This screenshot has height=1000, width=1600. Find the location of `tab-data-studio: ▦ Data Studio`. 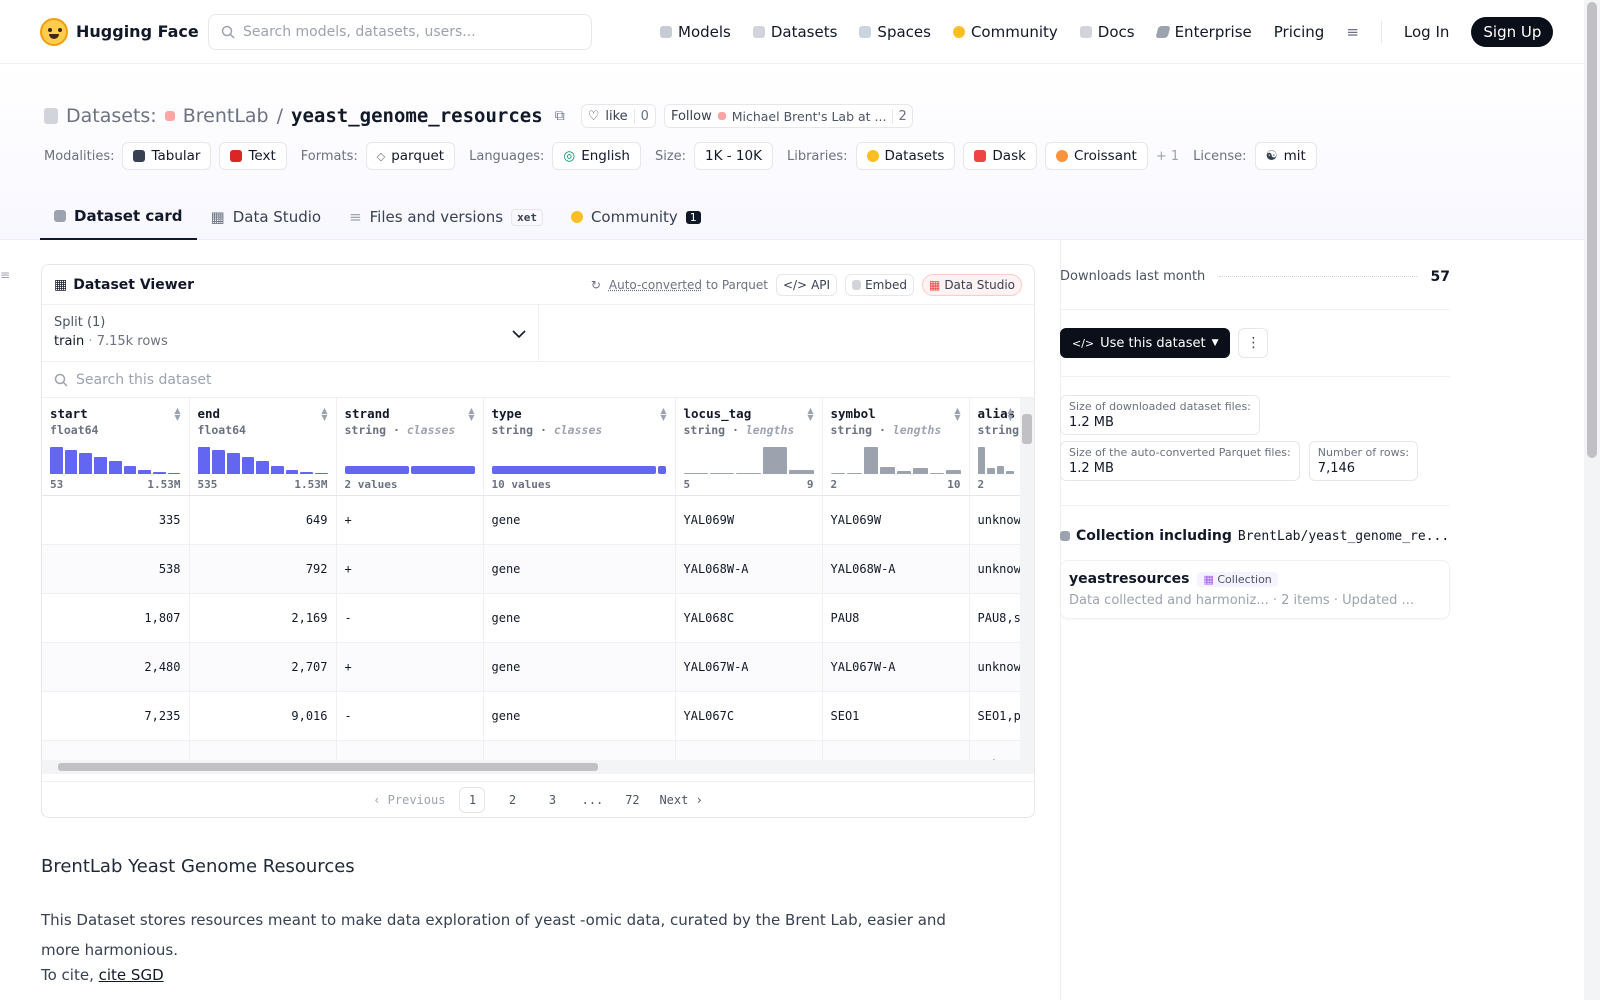

tab-data-studio: ▦ Data Studio is located at coordinates (266, 217).